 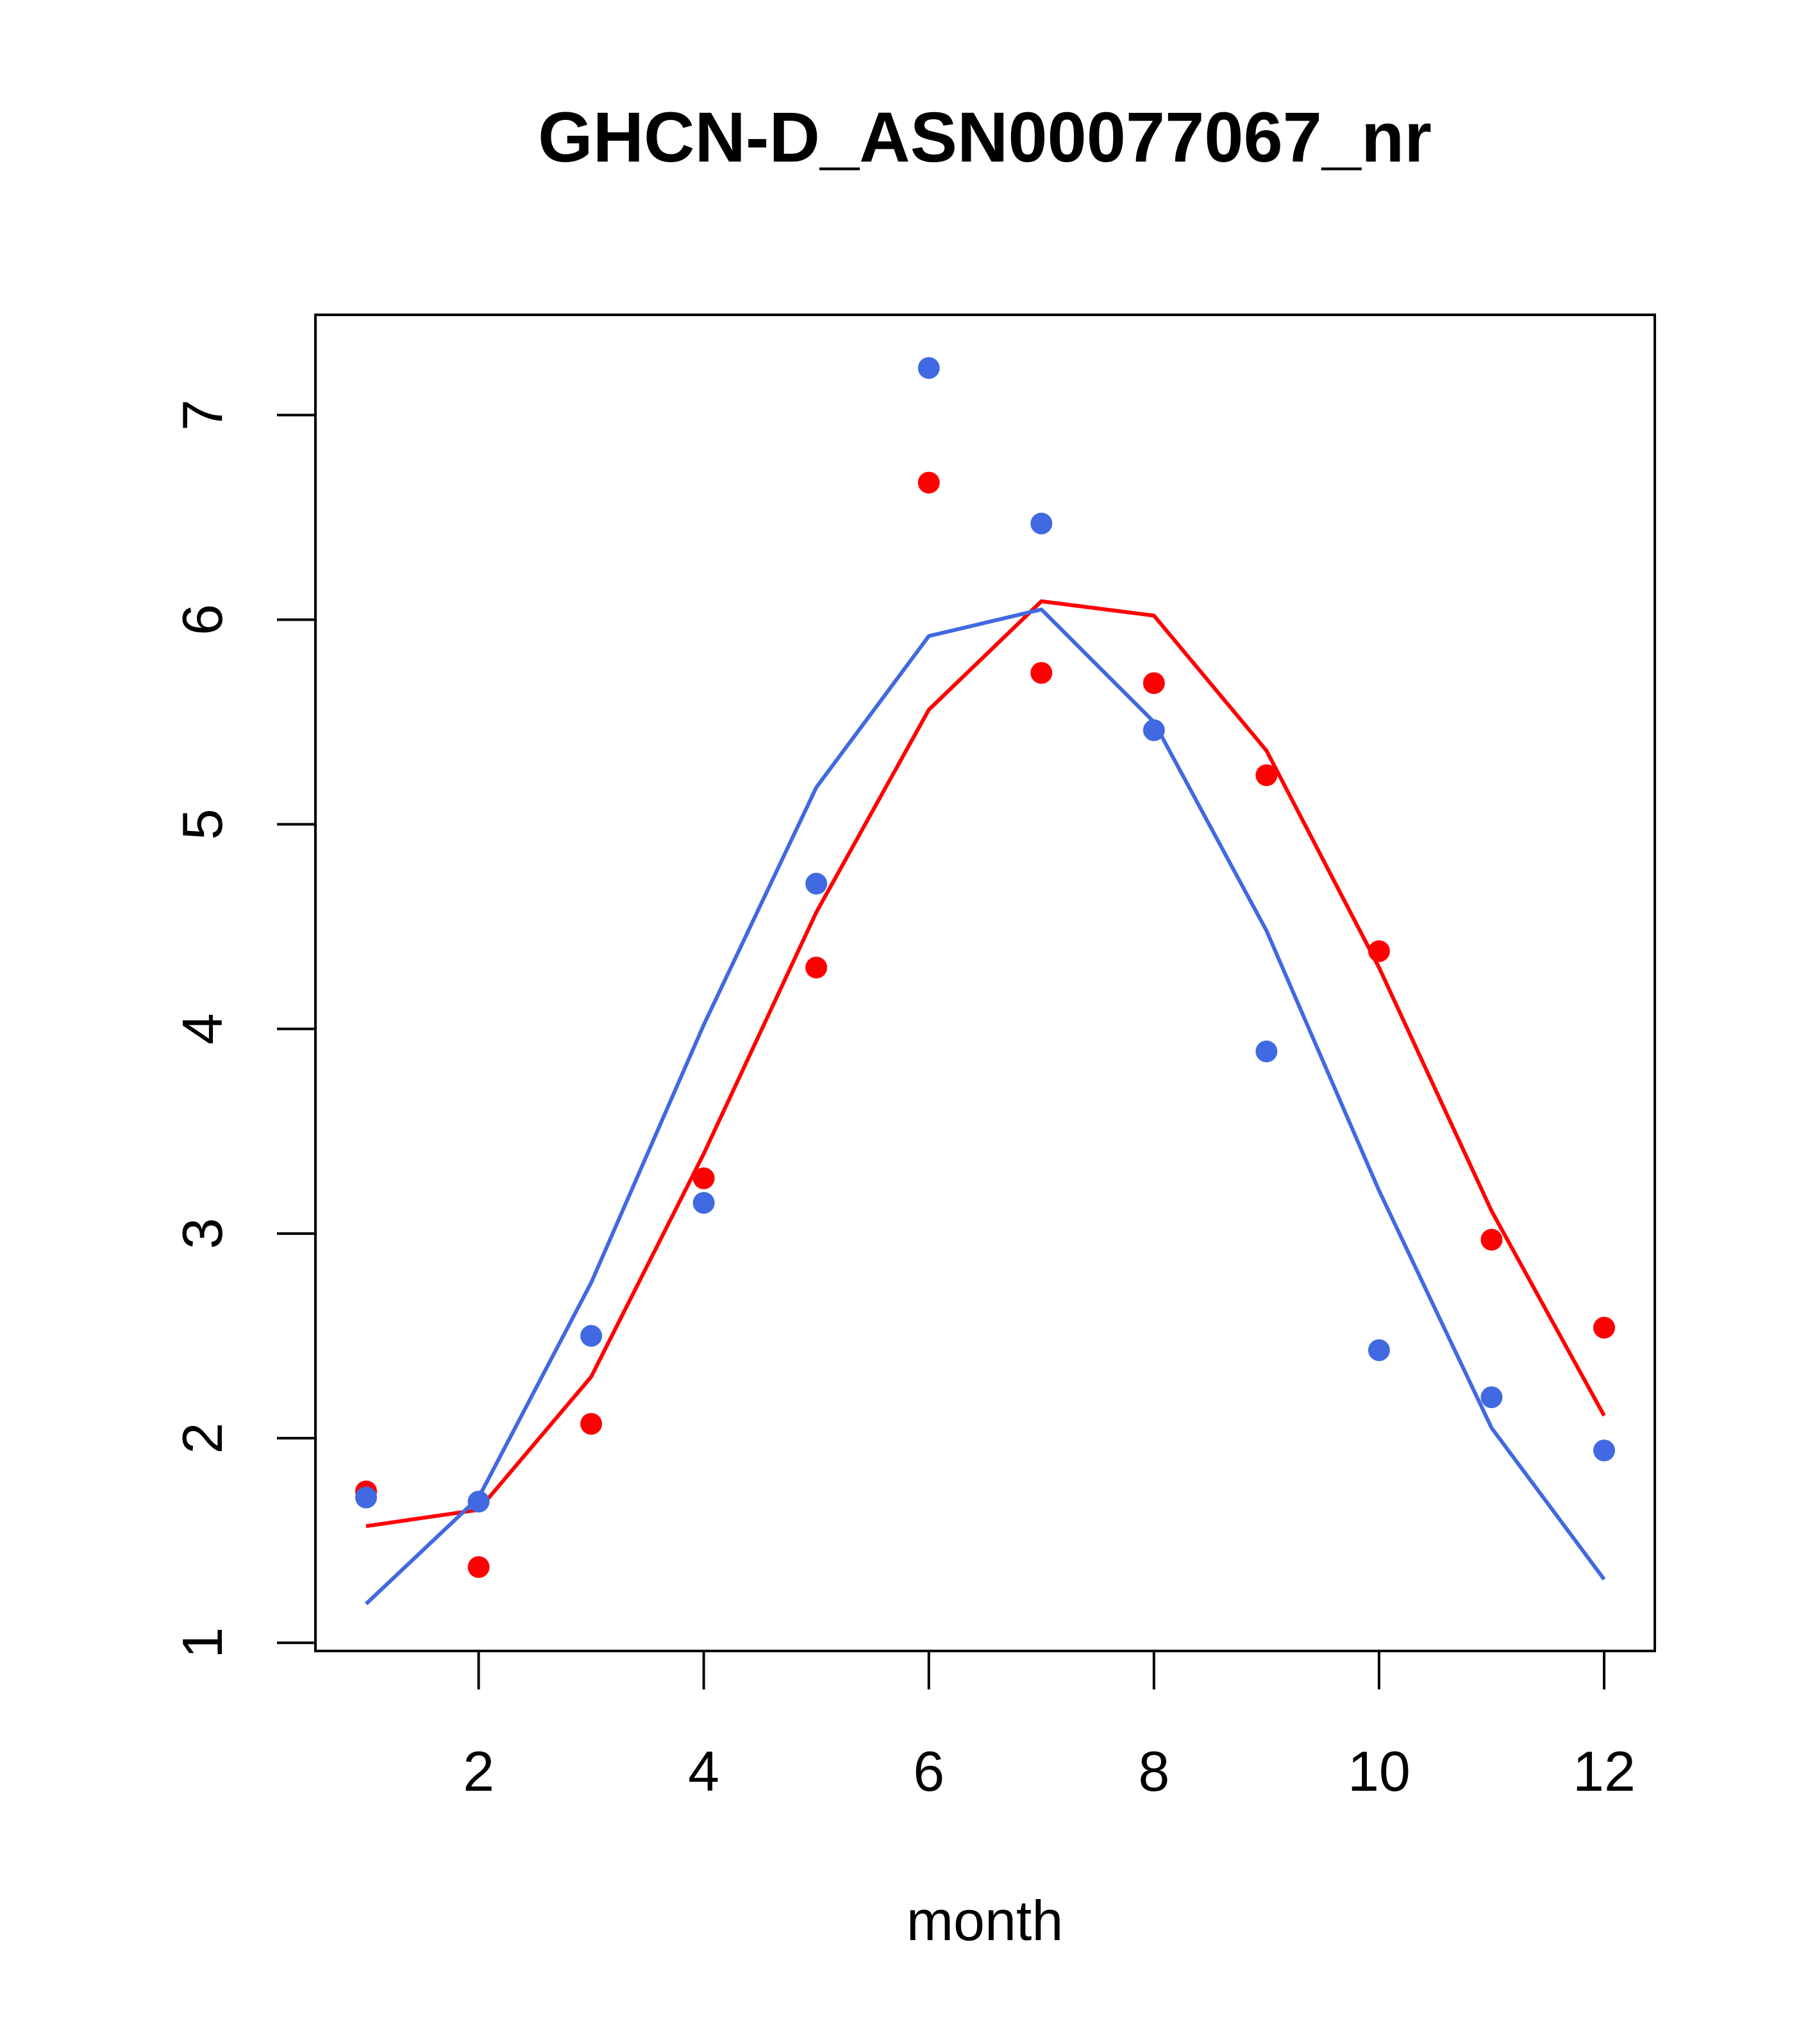 I want to click on y-tick-label: 5, so click(x=202, y=824).